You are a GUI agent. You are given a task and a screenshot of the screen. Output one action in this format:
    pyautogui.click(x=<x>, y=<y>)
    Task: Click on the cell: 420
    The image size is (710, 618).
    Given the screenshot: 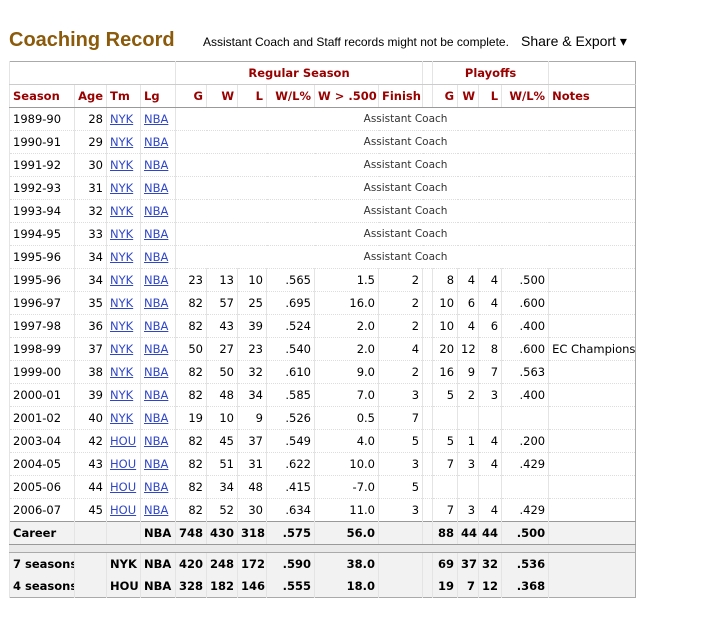 What is the action you would take?
    pyautogui.click(x=191, y=563)
    